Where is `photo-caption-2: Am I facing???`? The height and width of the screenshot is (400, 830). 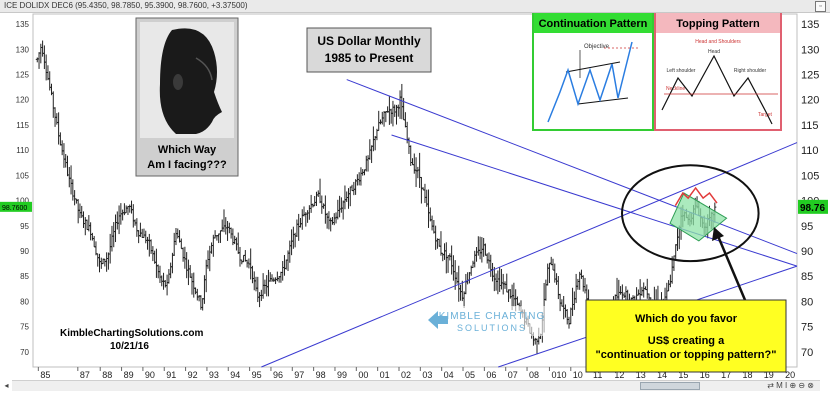
photo-caption-2: Am I facing??? is located at coordinates (187, 165).